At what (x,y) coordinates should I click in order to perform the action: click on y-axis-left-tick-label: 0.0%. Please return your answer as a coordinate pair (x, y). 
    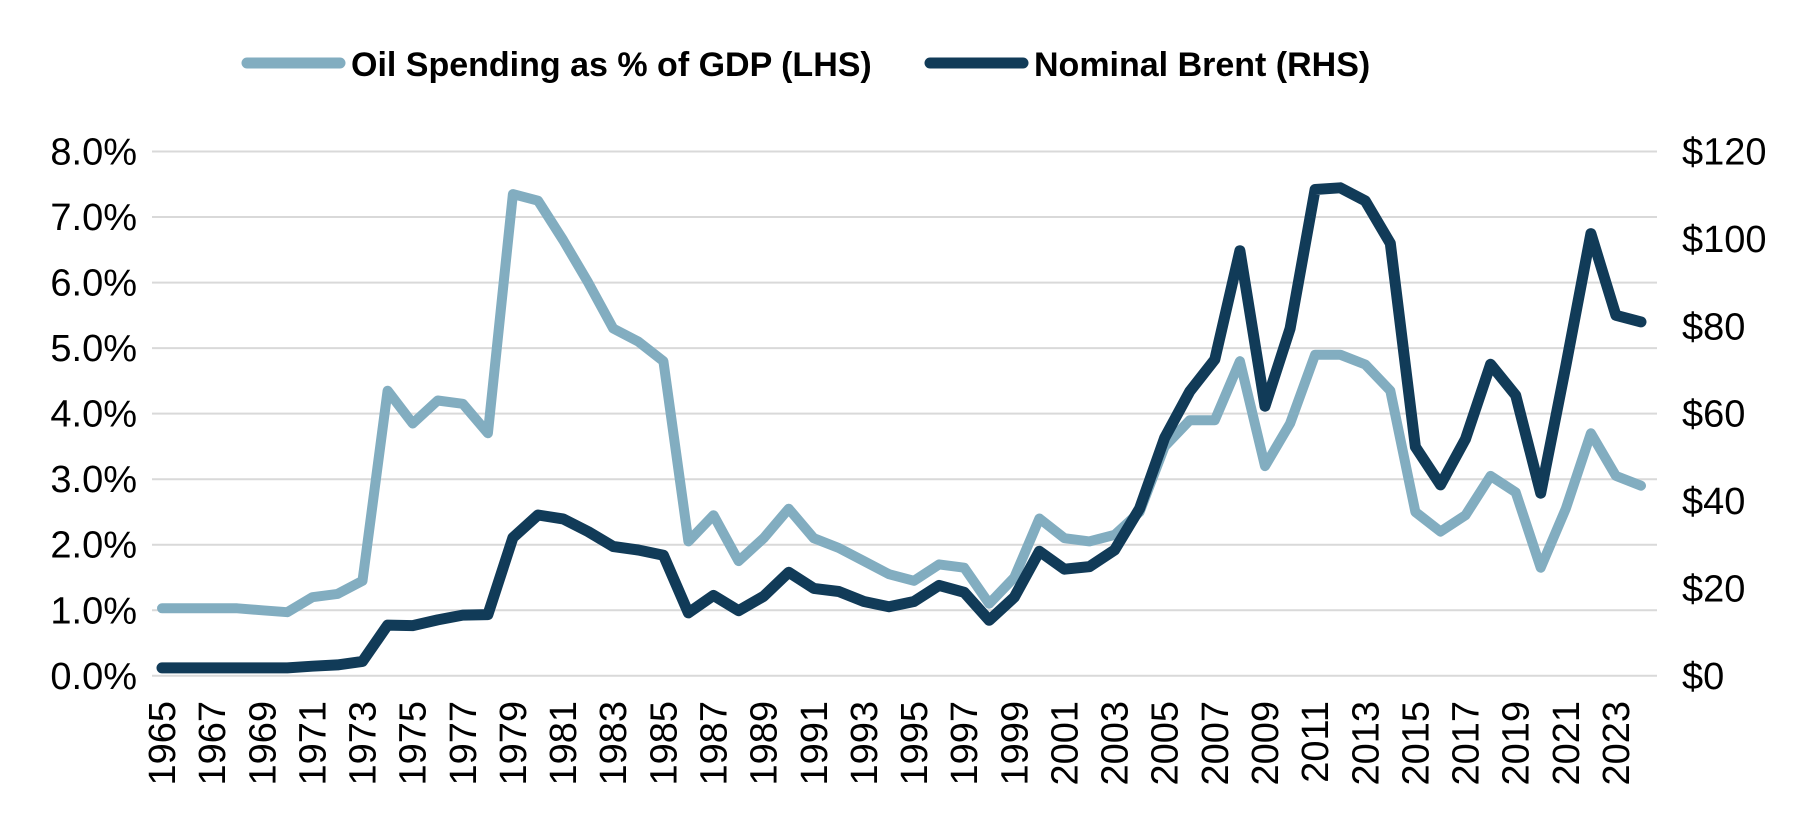
    Looking at the image, I should click on (93, 677).